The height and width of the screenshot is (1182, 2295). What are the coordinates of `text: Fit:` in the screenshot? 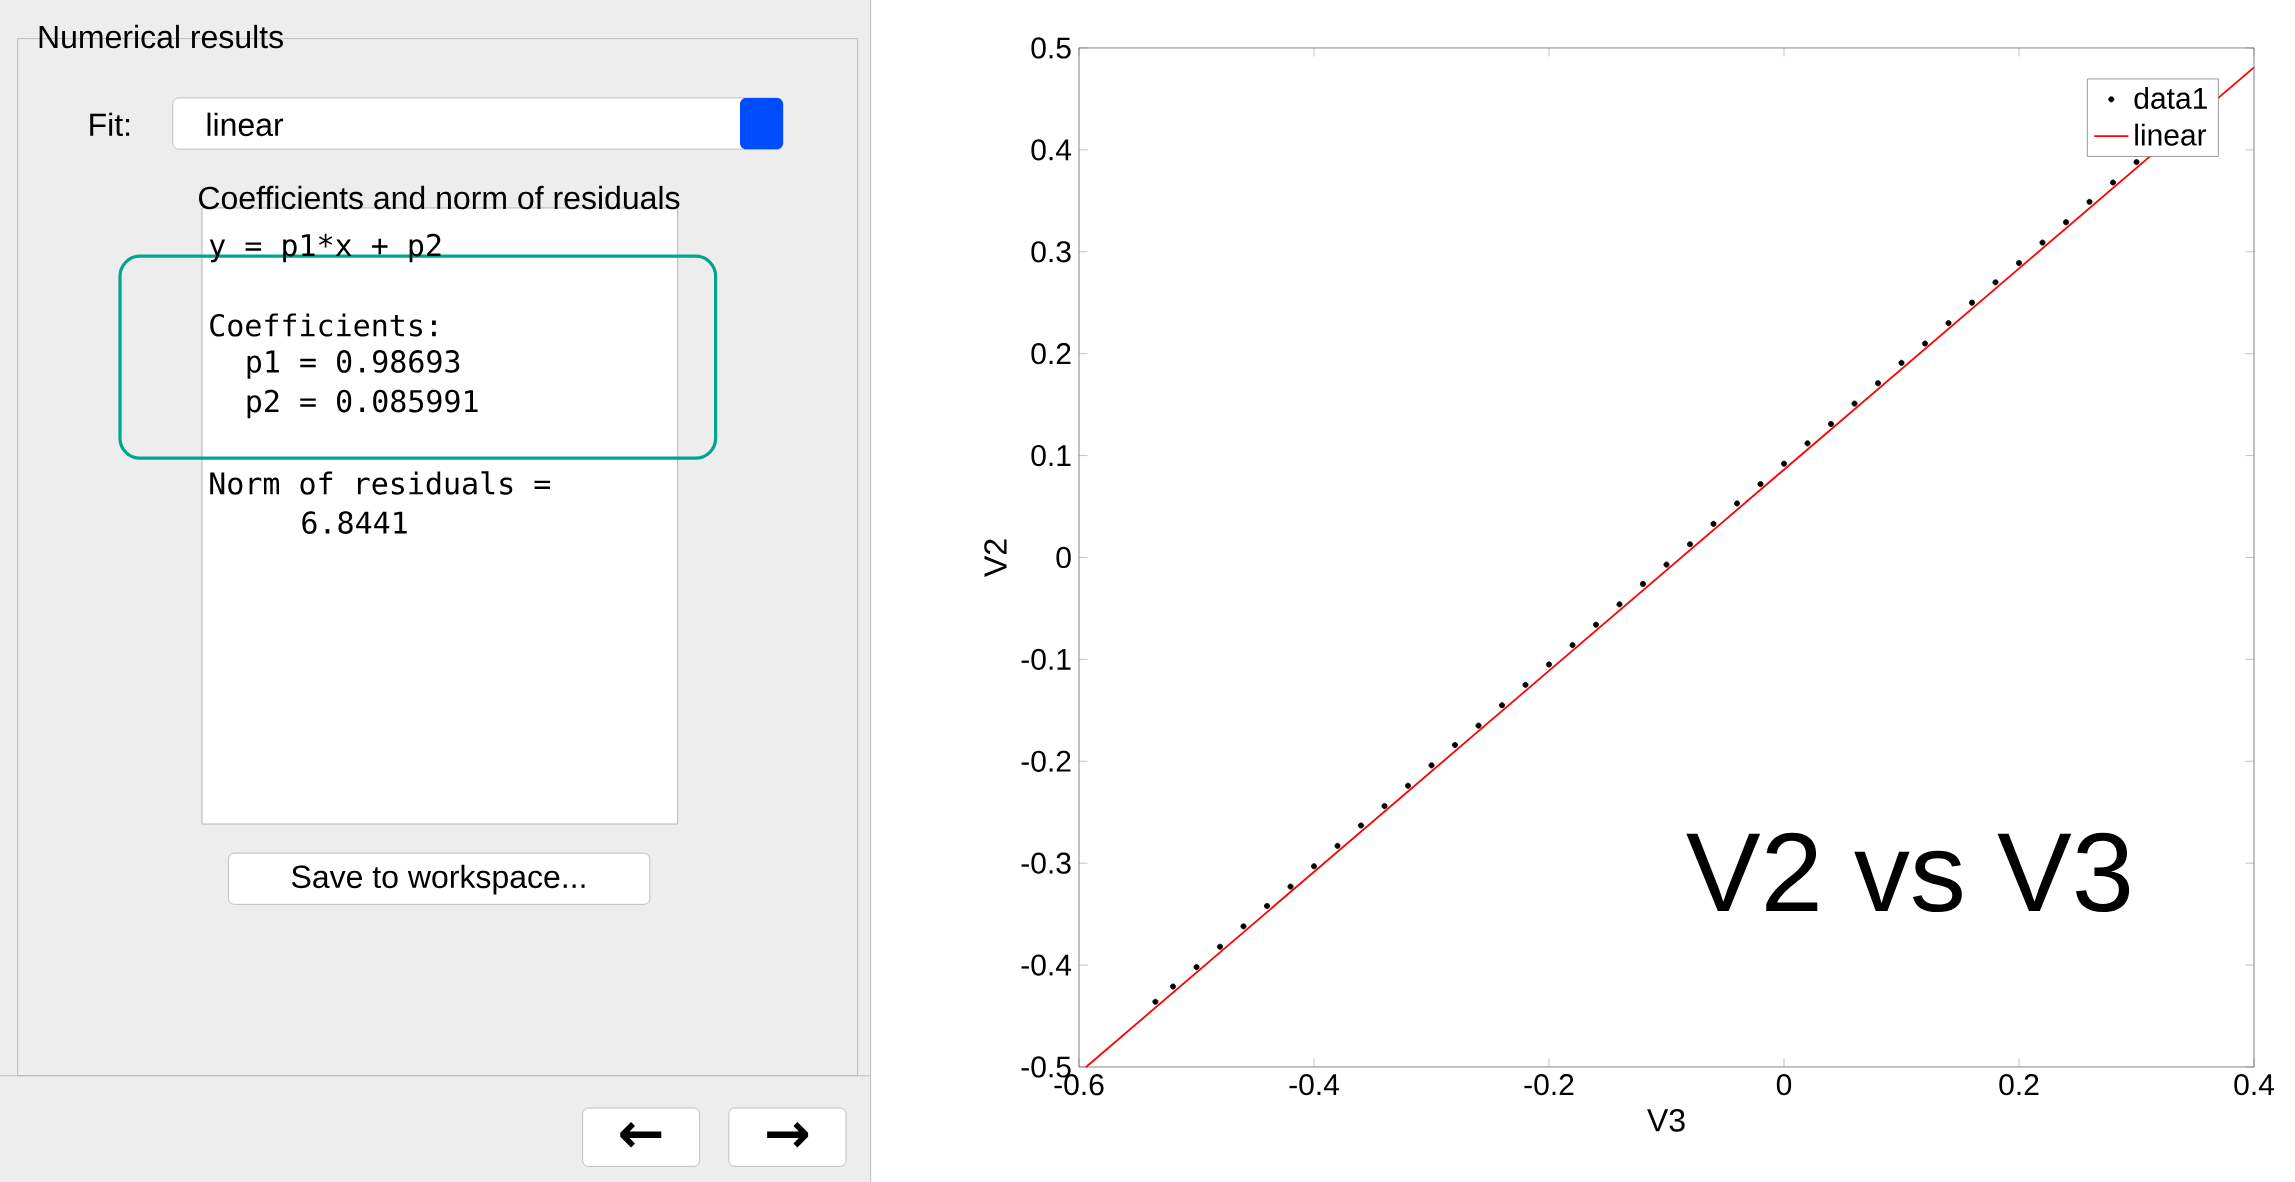 It's located at (110, 124).